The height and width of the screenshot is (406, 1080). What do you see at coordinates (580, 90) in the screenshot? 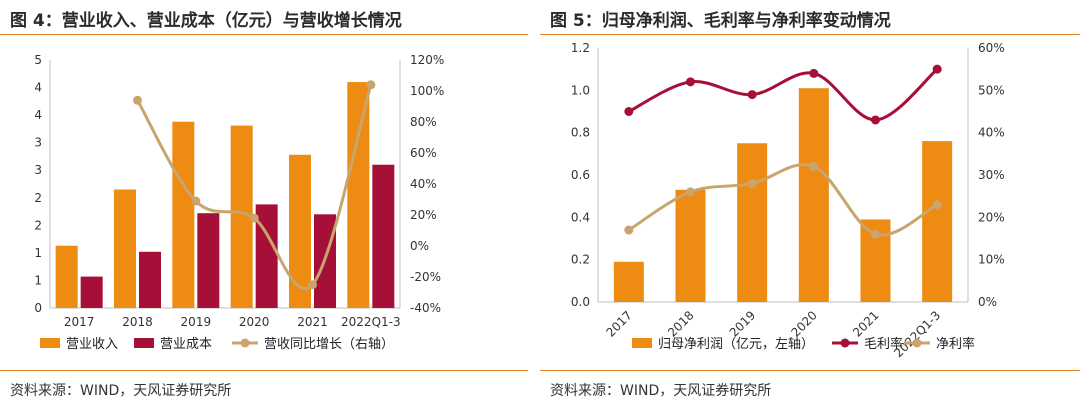
I see `left-y-tick-label: 1.0` at bounding box center [580, 90].